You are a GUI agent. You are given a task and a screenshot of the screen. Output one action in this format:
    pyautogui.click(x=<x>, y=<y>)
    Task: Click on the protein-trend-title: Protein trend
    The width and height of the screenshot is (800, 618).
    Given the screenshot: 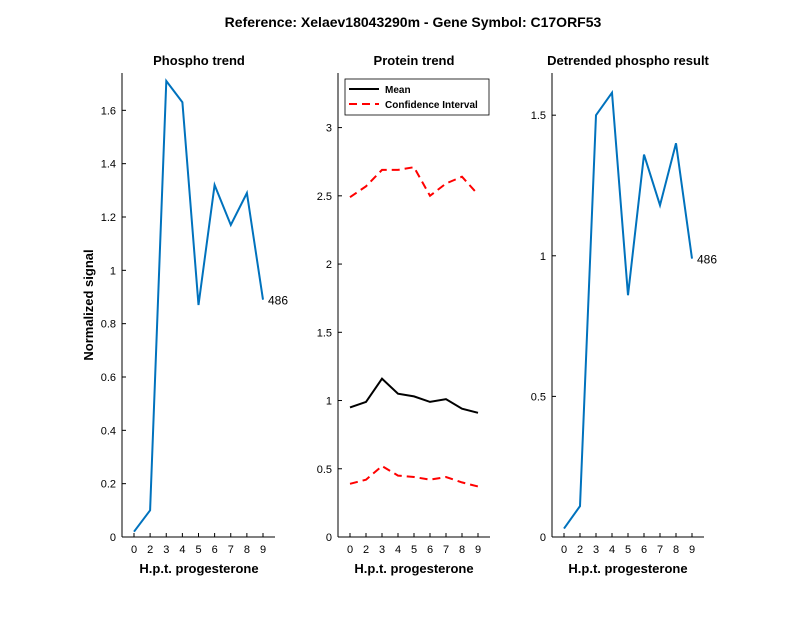 What is the action you would take?
    pyautogui.click(x=414, y=60)
    